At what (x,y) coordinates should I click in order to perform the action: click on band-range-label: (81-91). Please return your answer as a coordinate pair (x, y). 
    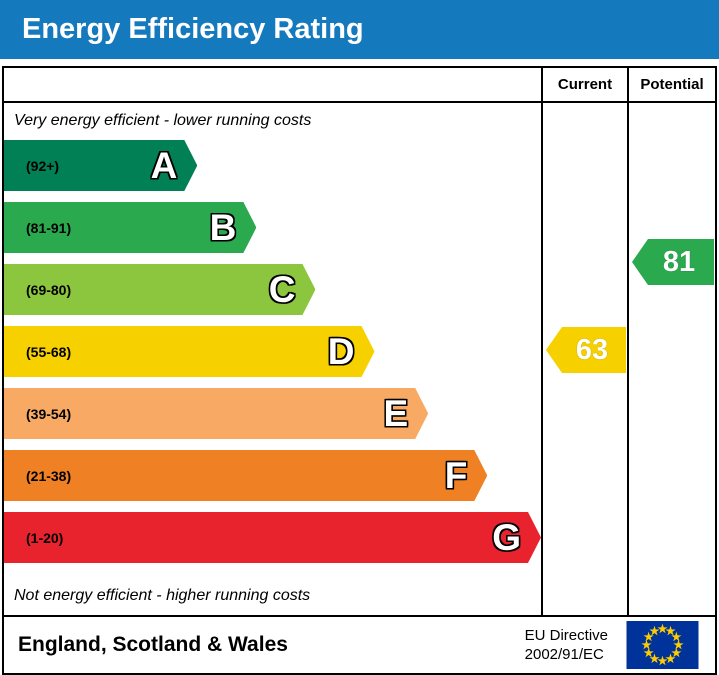
    Looking at the image, I should click on (49, 227).